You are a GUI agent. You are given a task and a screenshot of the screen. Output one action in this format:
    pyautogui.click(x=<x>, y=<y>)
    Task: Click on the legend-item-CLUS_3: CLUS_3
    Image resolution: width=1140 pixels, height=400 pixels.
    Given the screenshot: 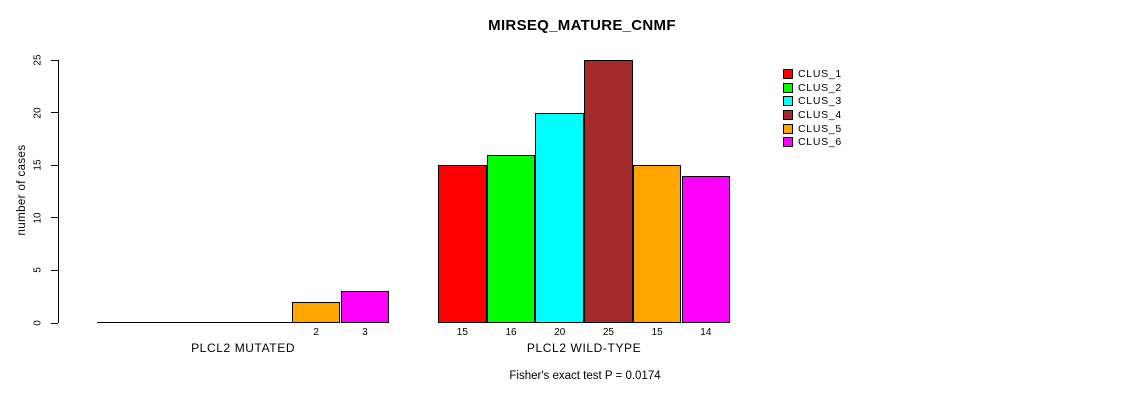 What is the action you would take?
    pyautogui.click(x=812, y=101)
    